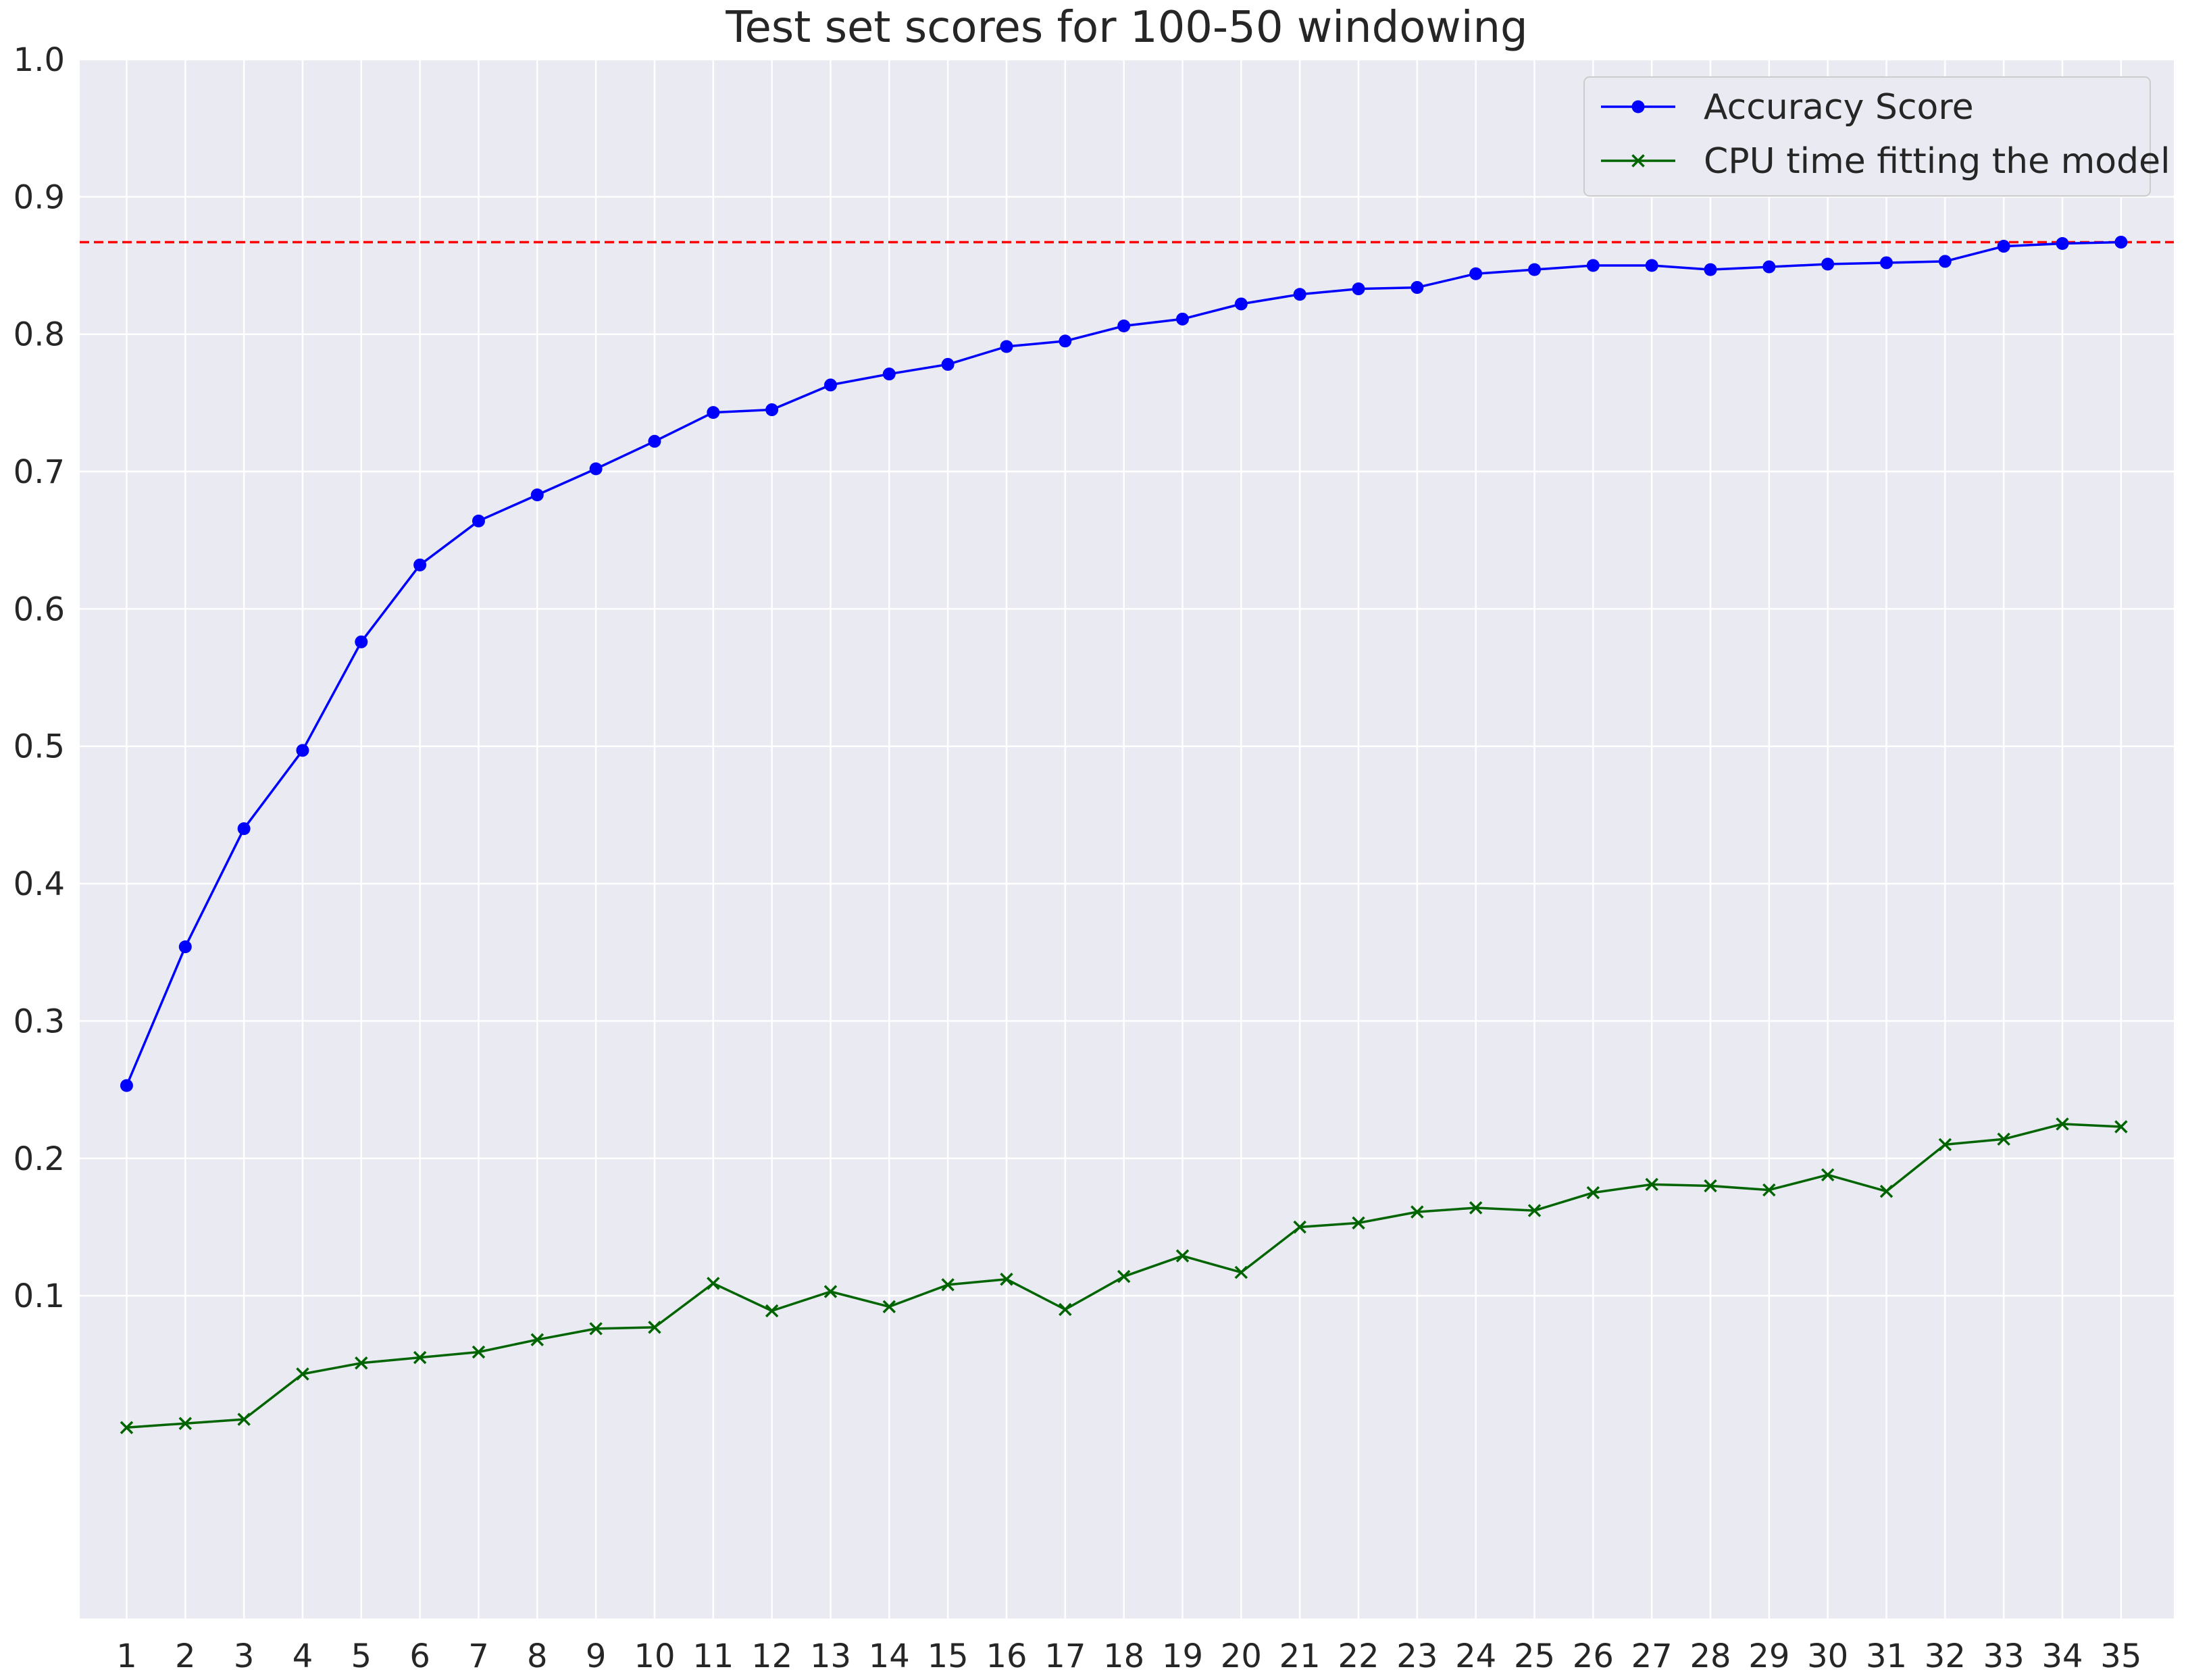 The height and width of the screenshot is (1680, 2186). I want to click on y-tick-label: 0.1, so click(40, 1296).